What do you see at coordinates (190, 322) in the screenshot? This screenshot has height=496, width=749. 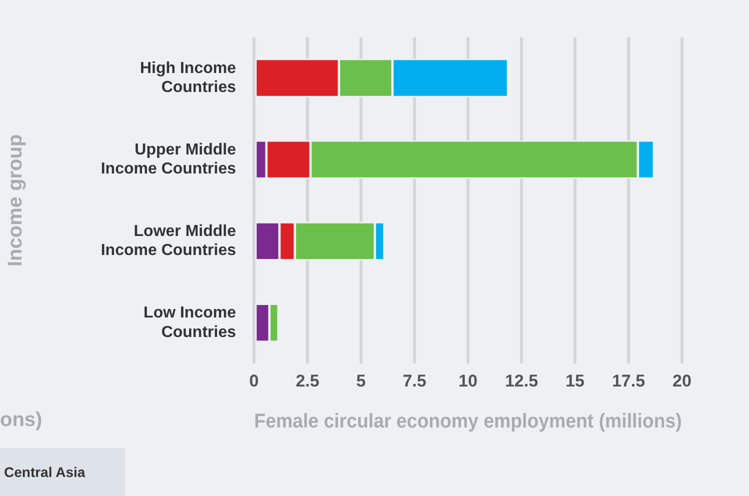 I see `y-tick-label: Low Income Countries` at bounding box center [190, 322].